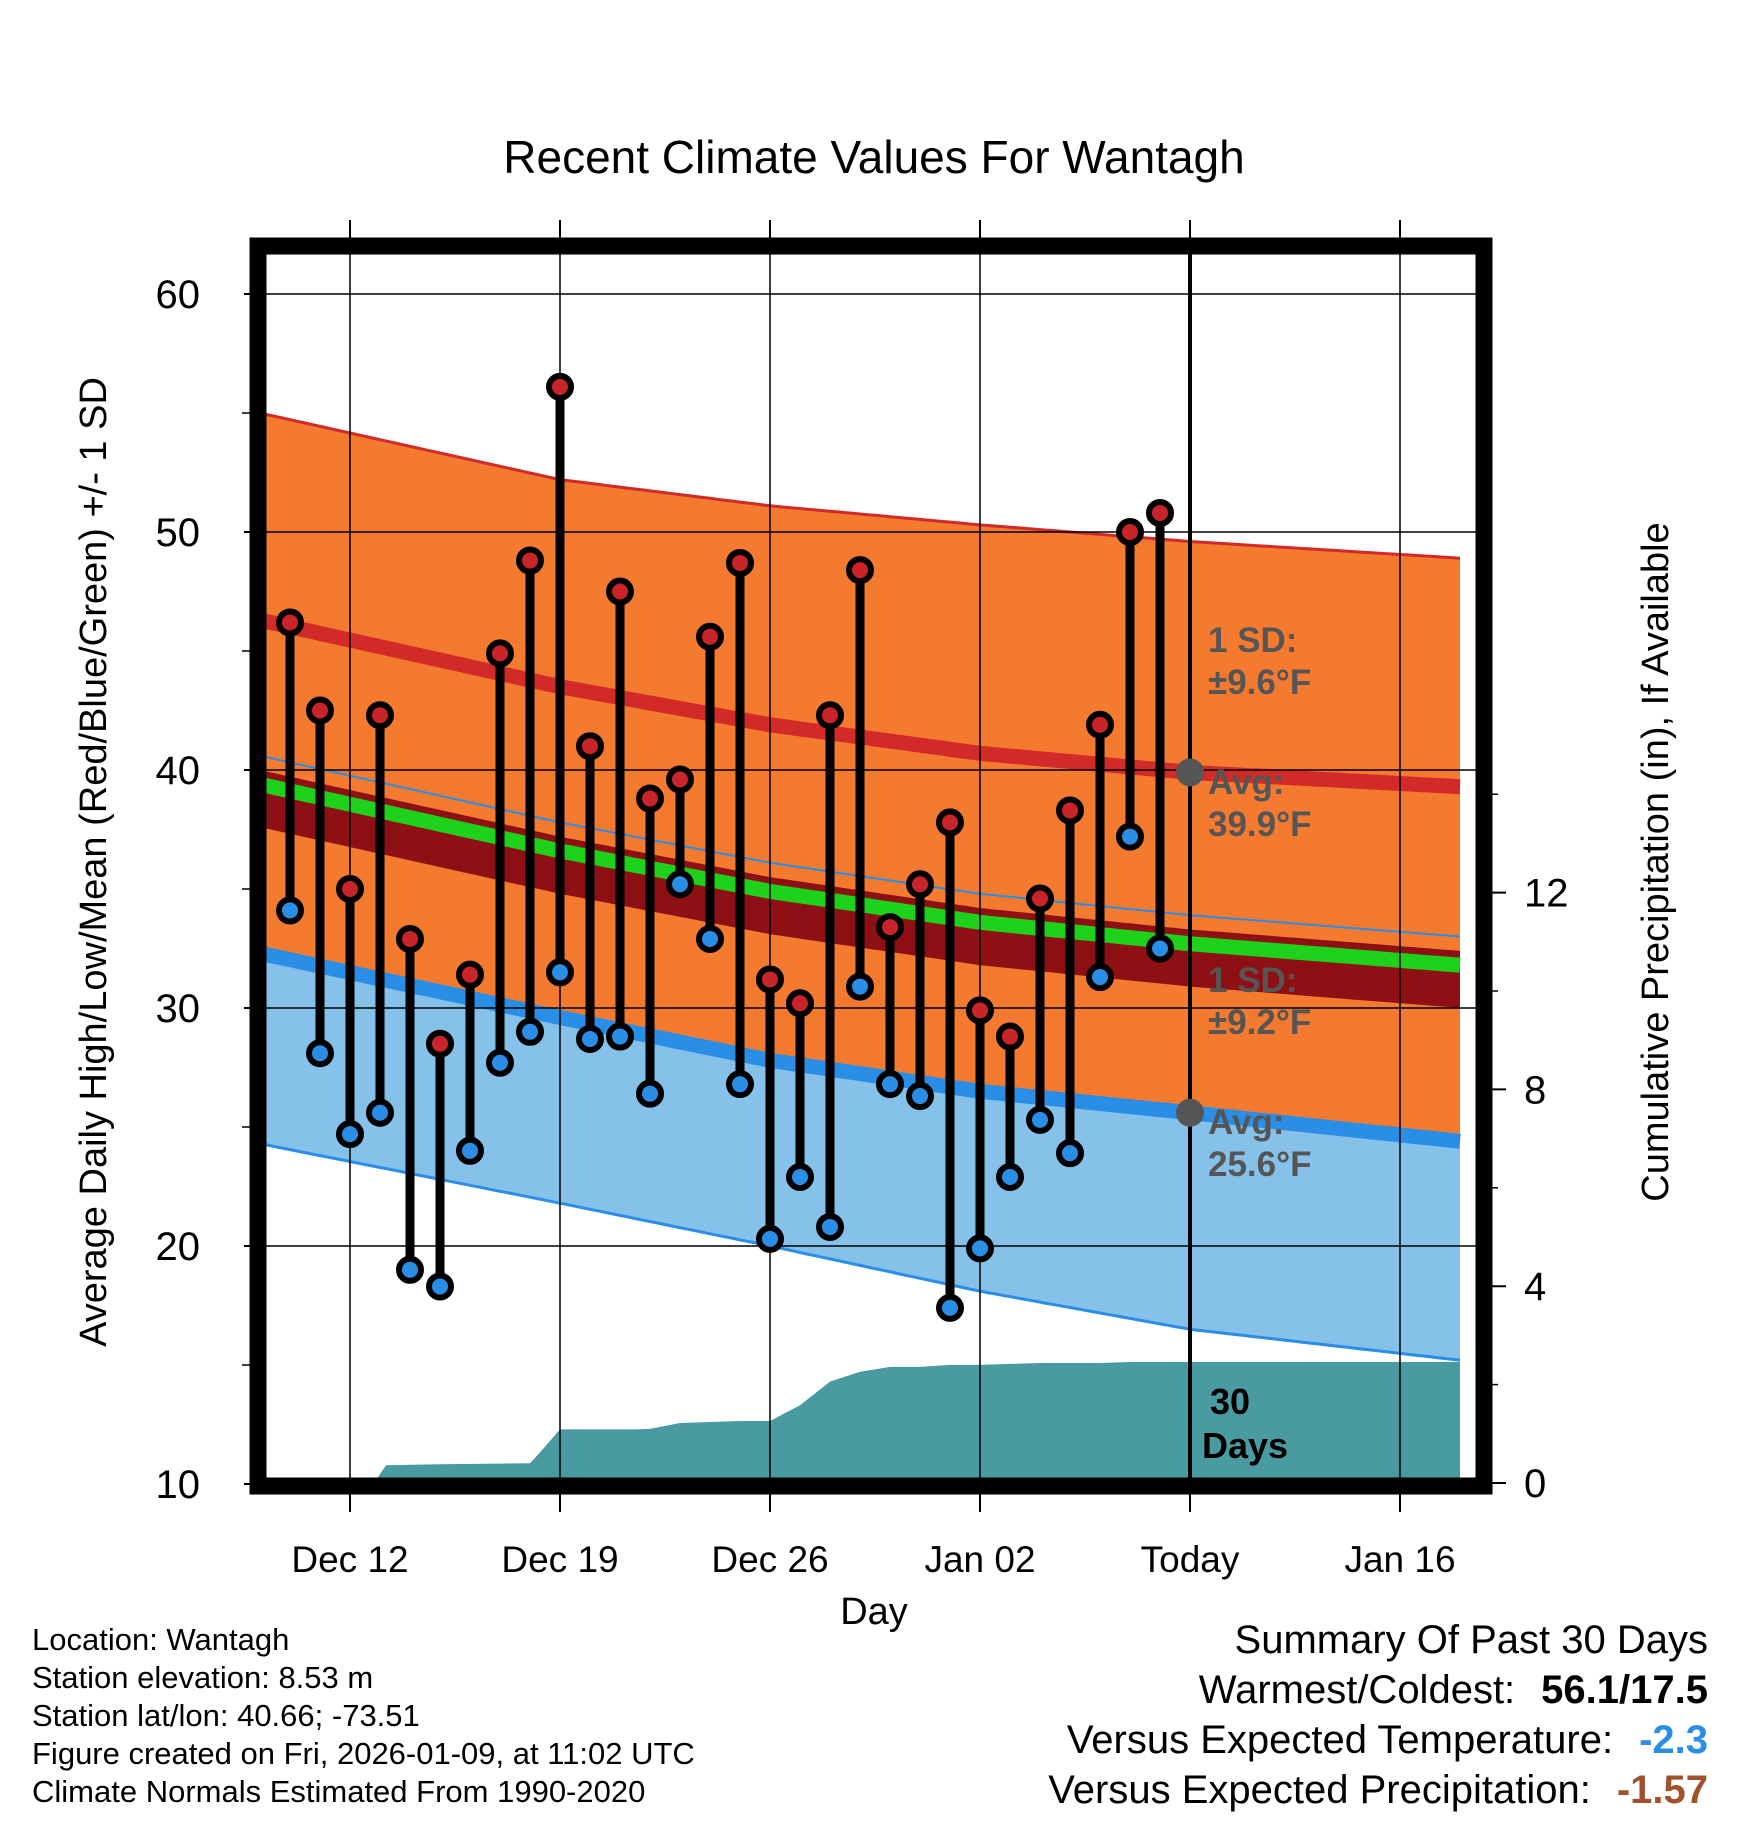 The width and height of the screenshot is (1748, 1828). I want to click on y-tick-label: 60, so click(178, 295).